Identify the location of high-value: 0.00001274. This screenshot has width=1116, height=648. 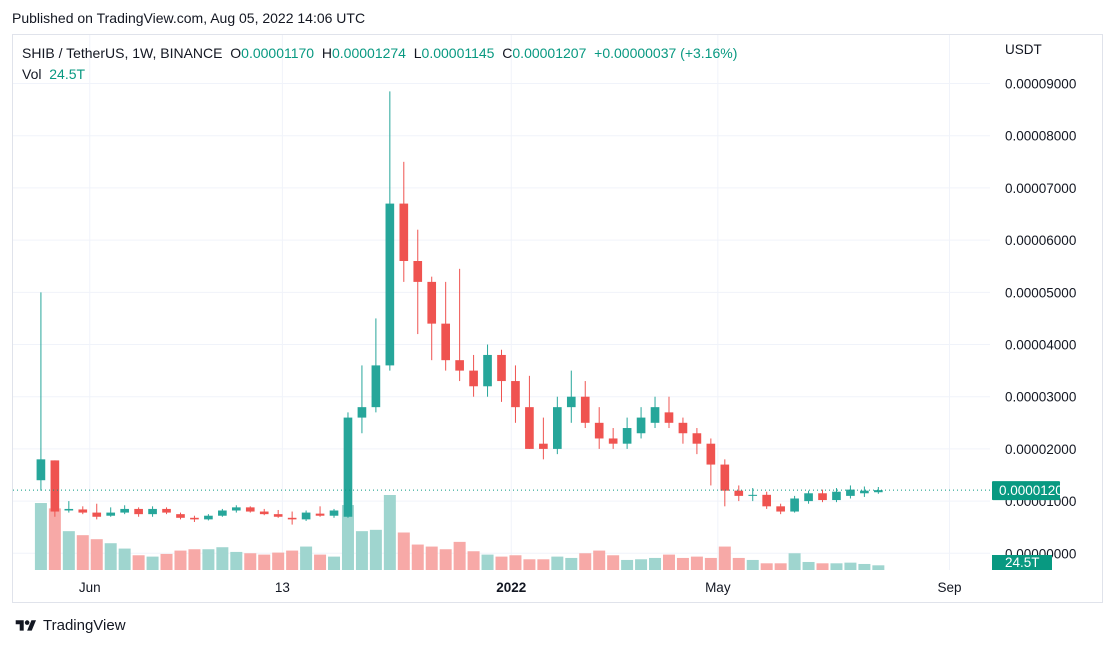
(369, 53).